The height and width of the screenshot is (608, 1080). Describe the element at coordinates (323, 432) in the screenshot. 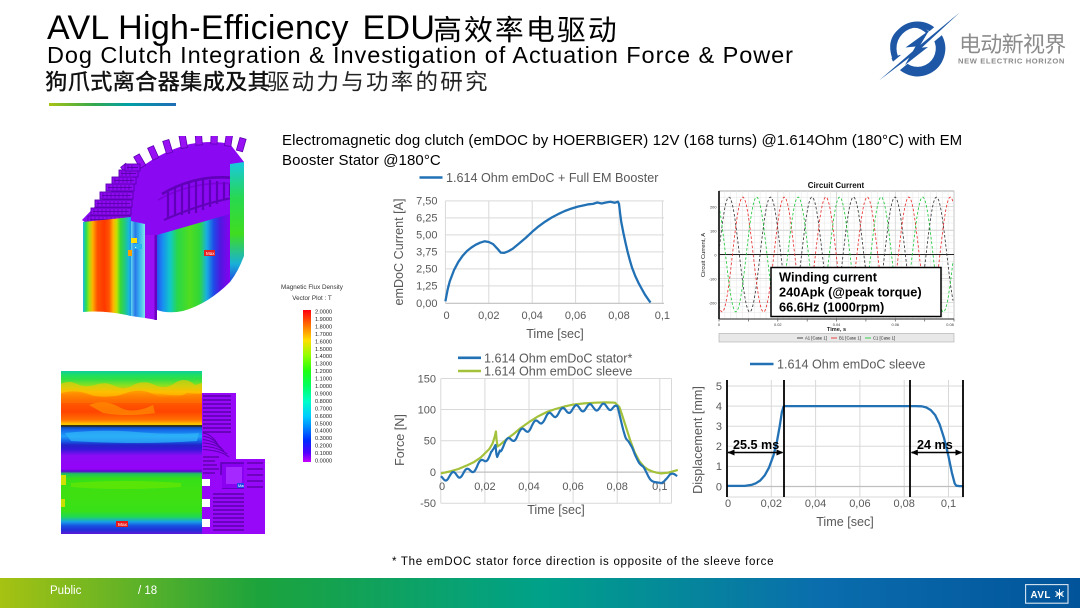

I see `svg-text: 0.4000` at that location.